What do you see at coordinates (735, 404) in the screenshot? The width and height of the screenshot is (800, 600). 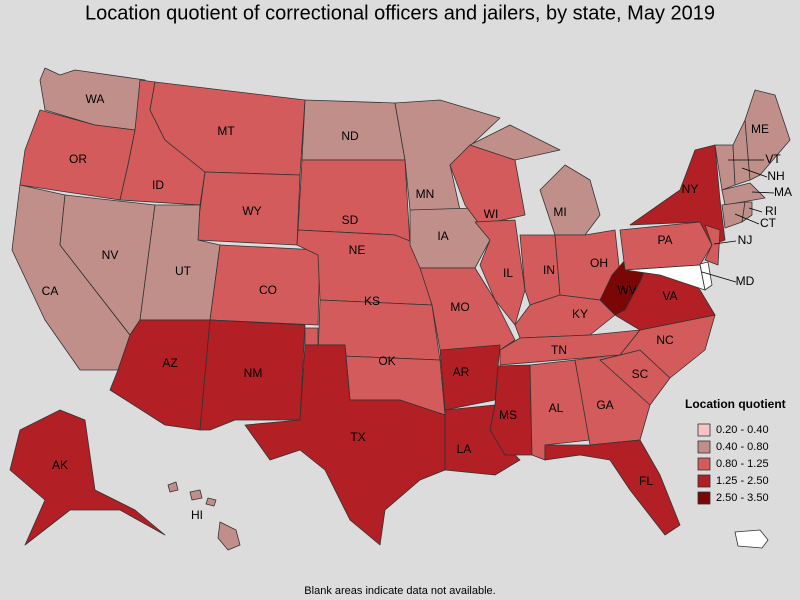 I see `legend-title: Location quotient` at bounding box center [735, 404].